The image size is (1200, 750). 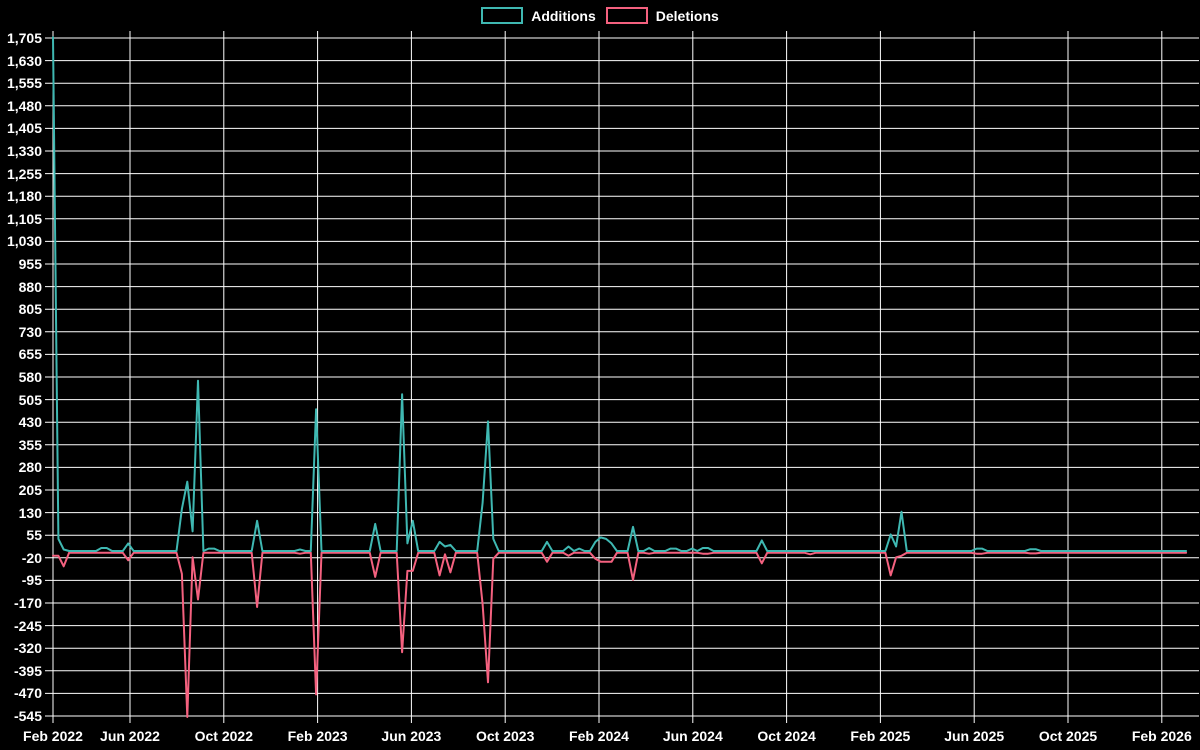 I want to click on y-tick-label: 205, so click(x=30, y=490).